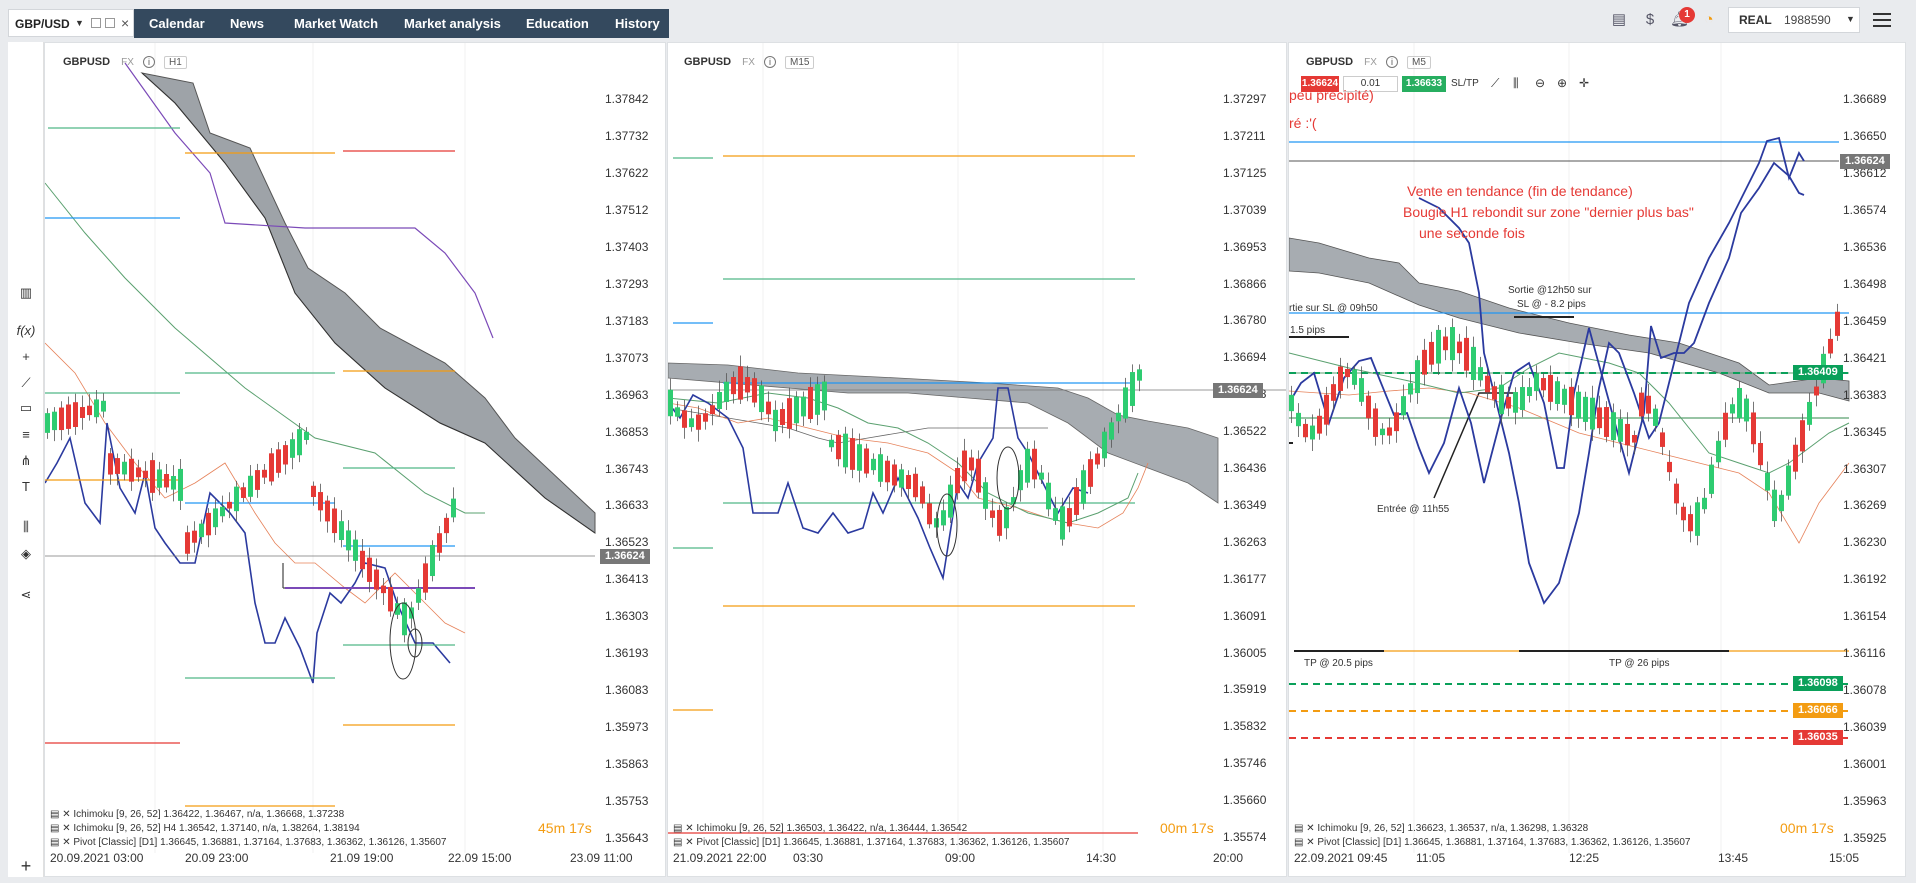 This screenshot has width=1916, height=883. What do you see at coordinates (26, 292) in the screenshot?
I see `bars-icon: ▥` at bounding box center [26, 292].